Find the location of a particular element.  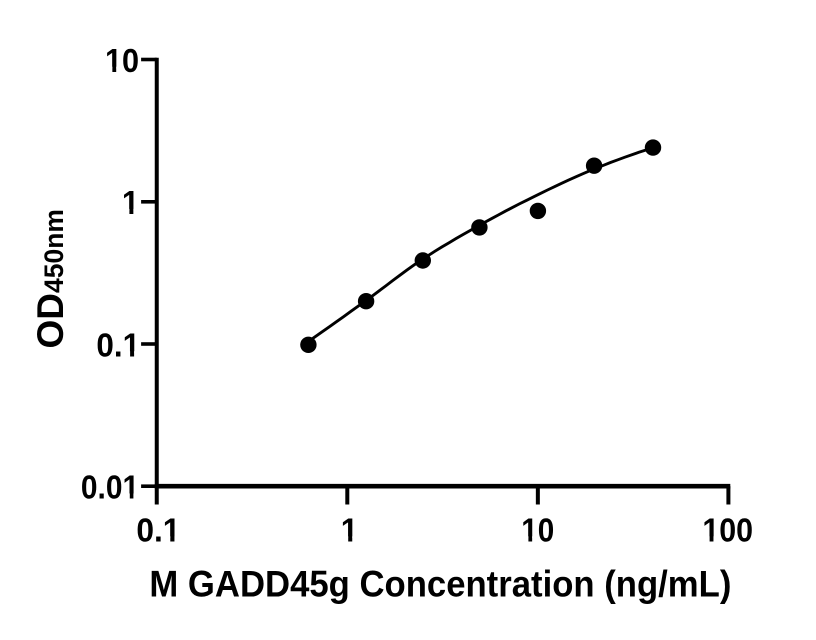

svg-text: 100 is located at coordinates (727, 529).